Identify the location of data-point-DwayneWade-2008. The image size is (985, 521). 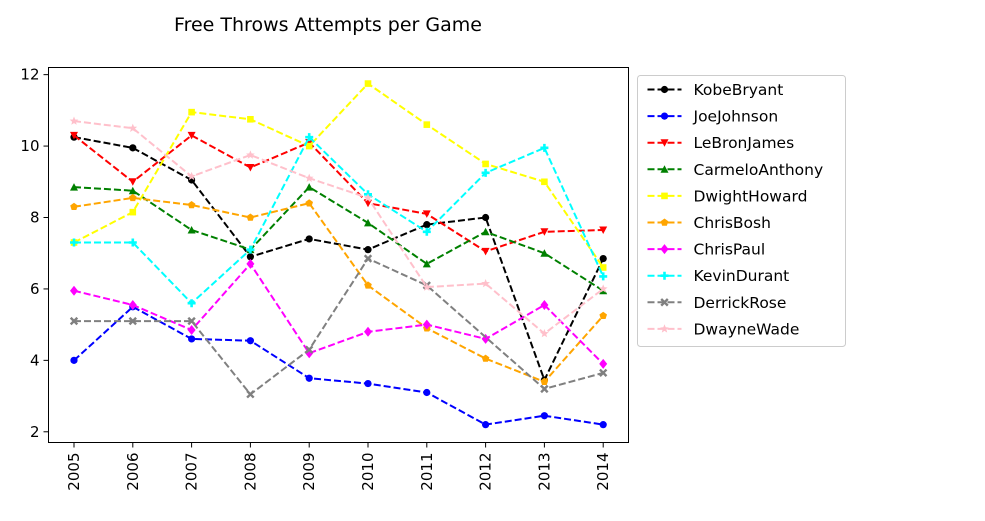
(250, 154).